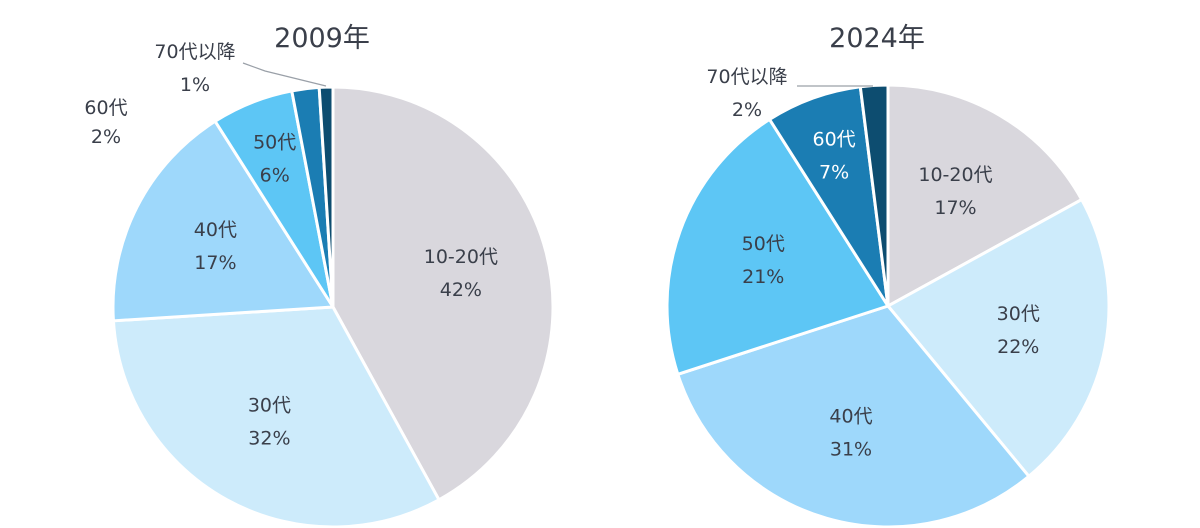 The height and width of the screenshot is (528, 1200). I want to click on chart-title: 2024年, so click(877, 38).